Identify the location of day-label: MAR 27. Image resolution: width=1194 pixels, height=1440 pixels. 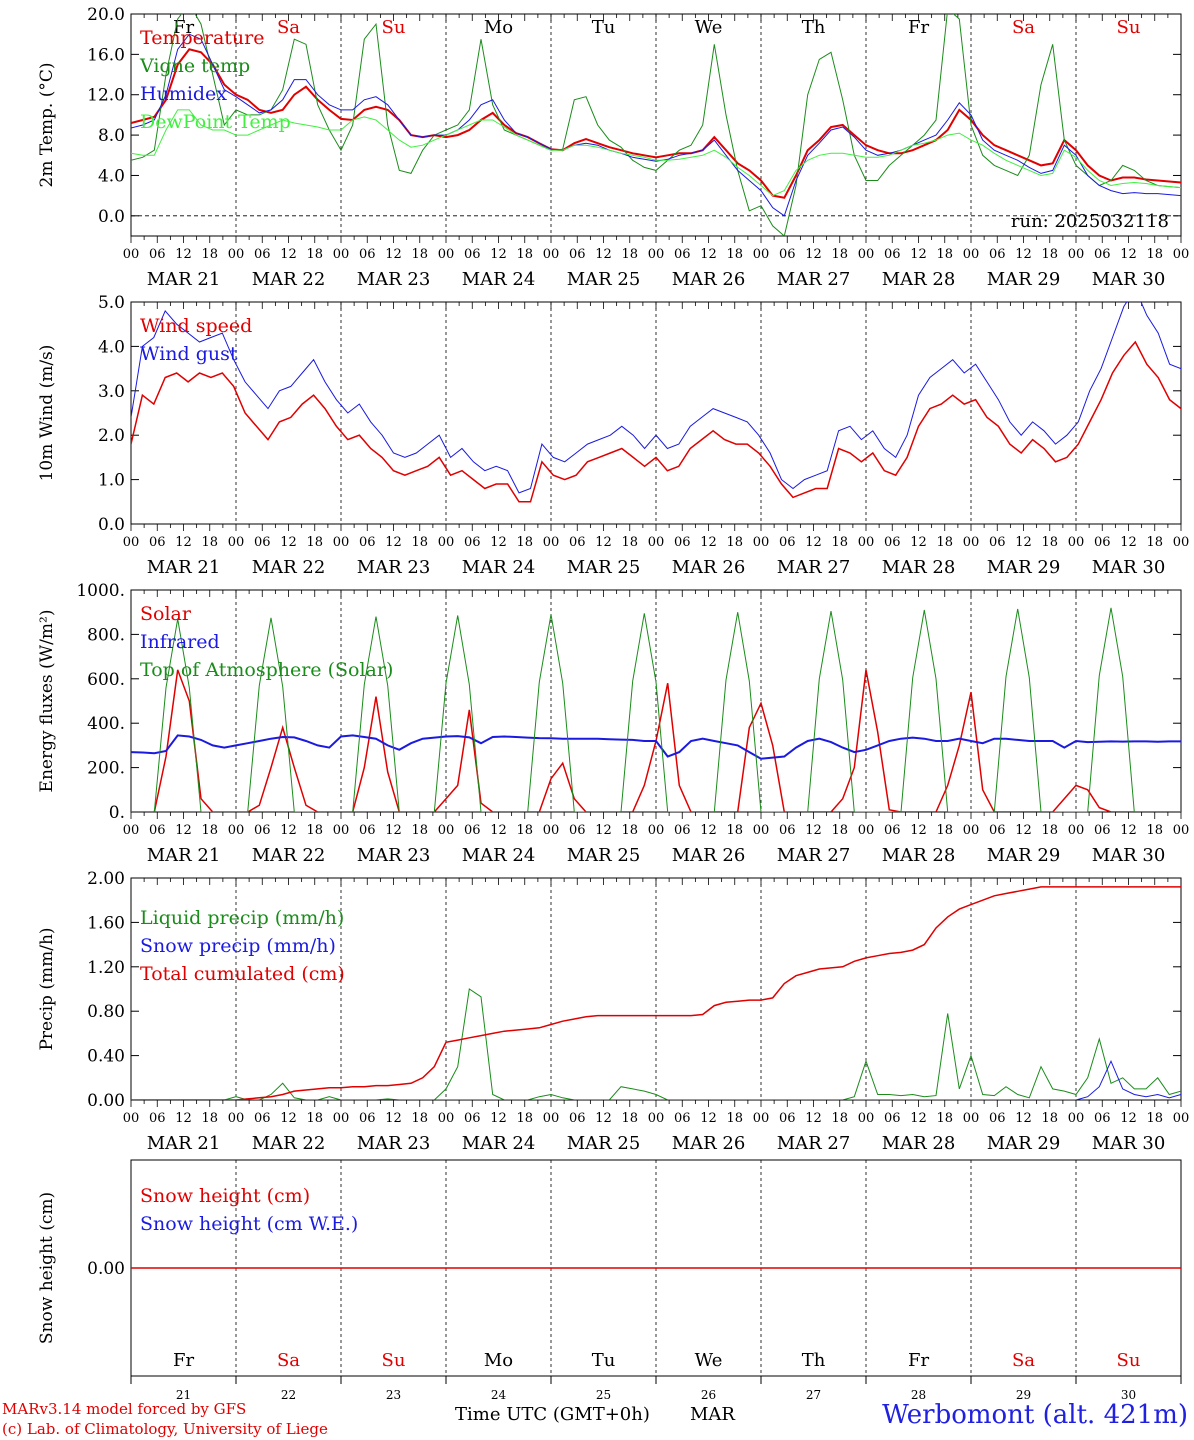
(814, 279).